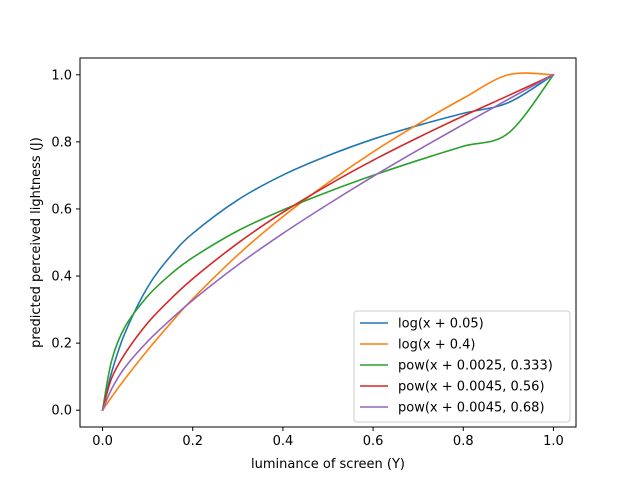  I want to click on x-axis-label: luminance of screen (Y), so click(328, 464).